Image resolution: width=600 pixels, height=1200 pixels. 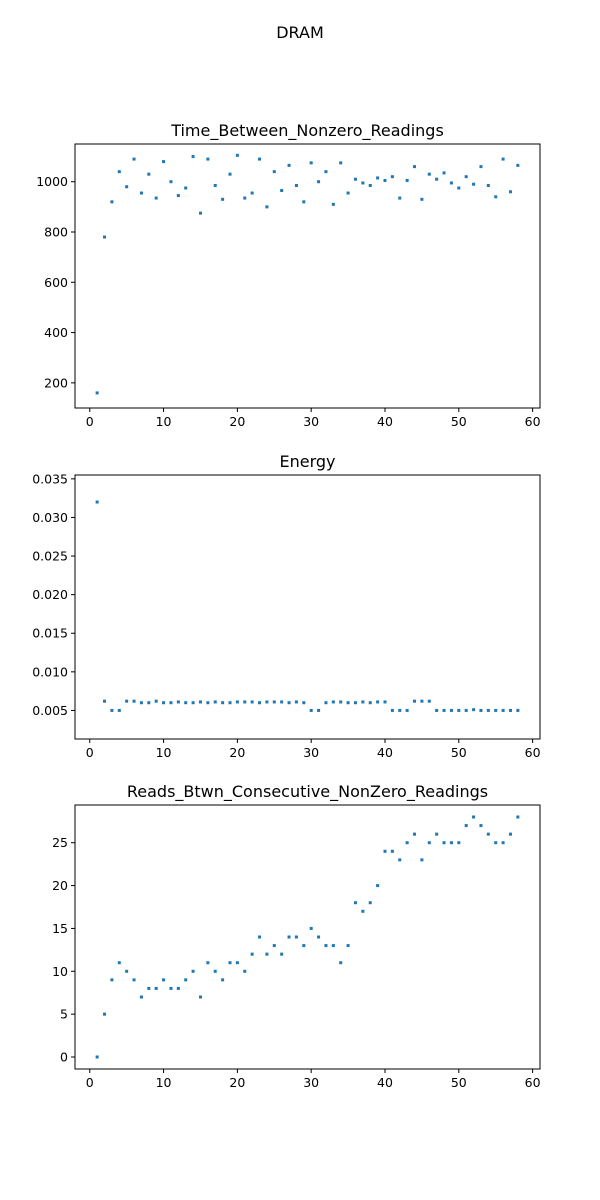 I want to click on subplot-title: Reads_Btwn_Consecutive_NonZero_Readings, so click(x=307, y=792).